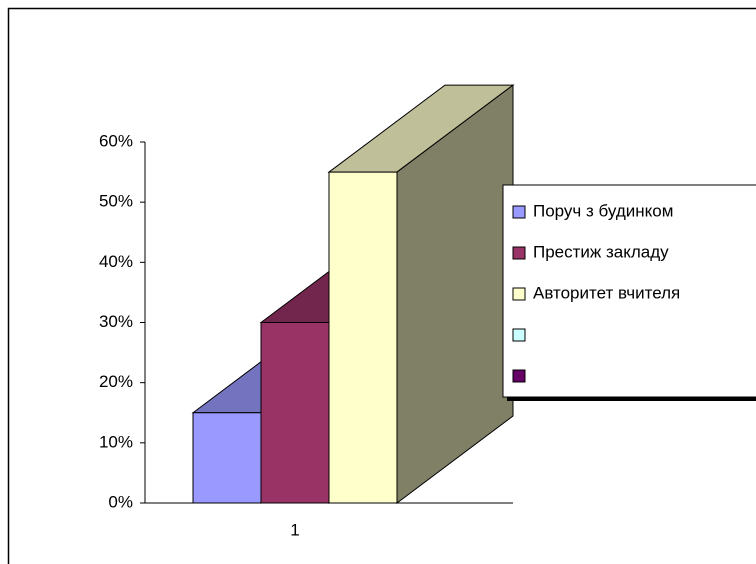  What do you see at coordinates (116, 381) in the screenshot?
I see `y-tick-label: 20%` at bounding box center [116, 381].